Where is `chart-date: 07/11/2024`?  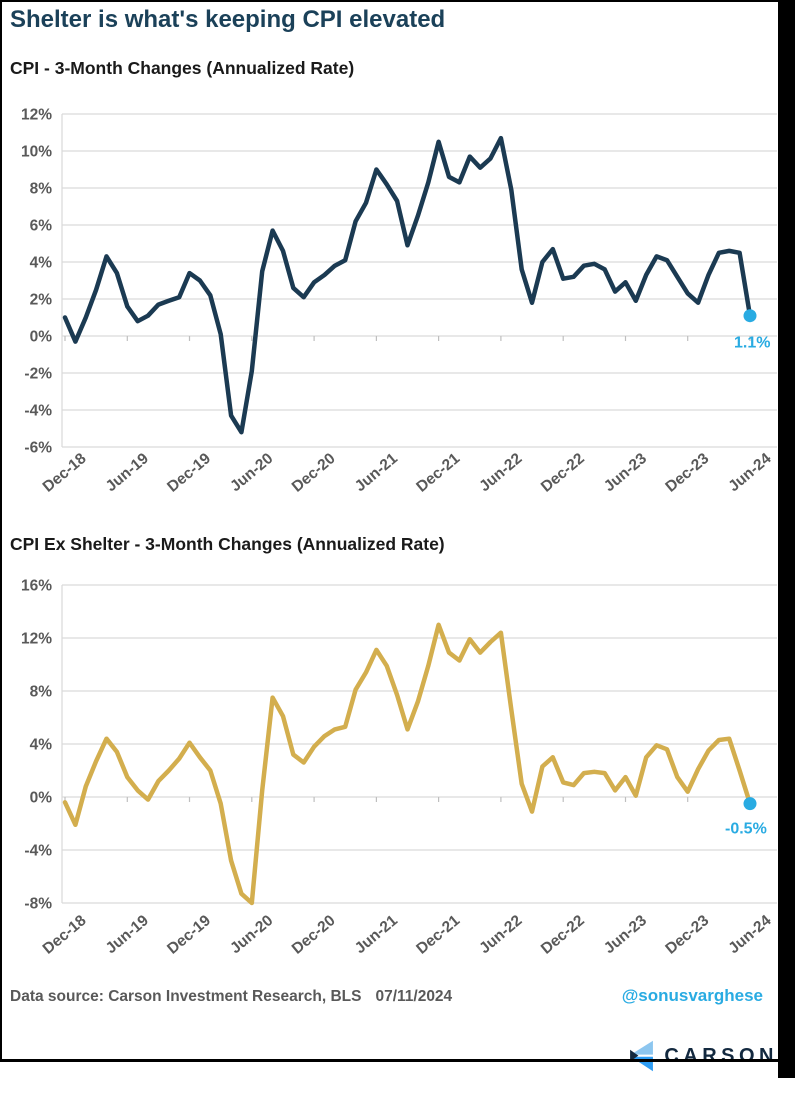
chart-date: 07/11/2024 is located at coordinates (414, 996).